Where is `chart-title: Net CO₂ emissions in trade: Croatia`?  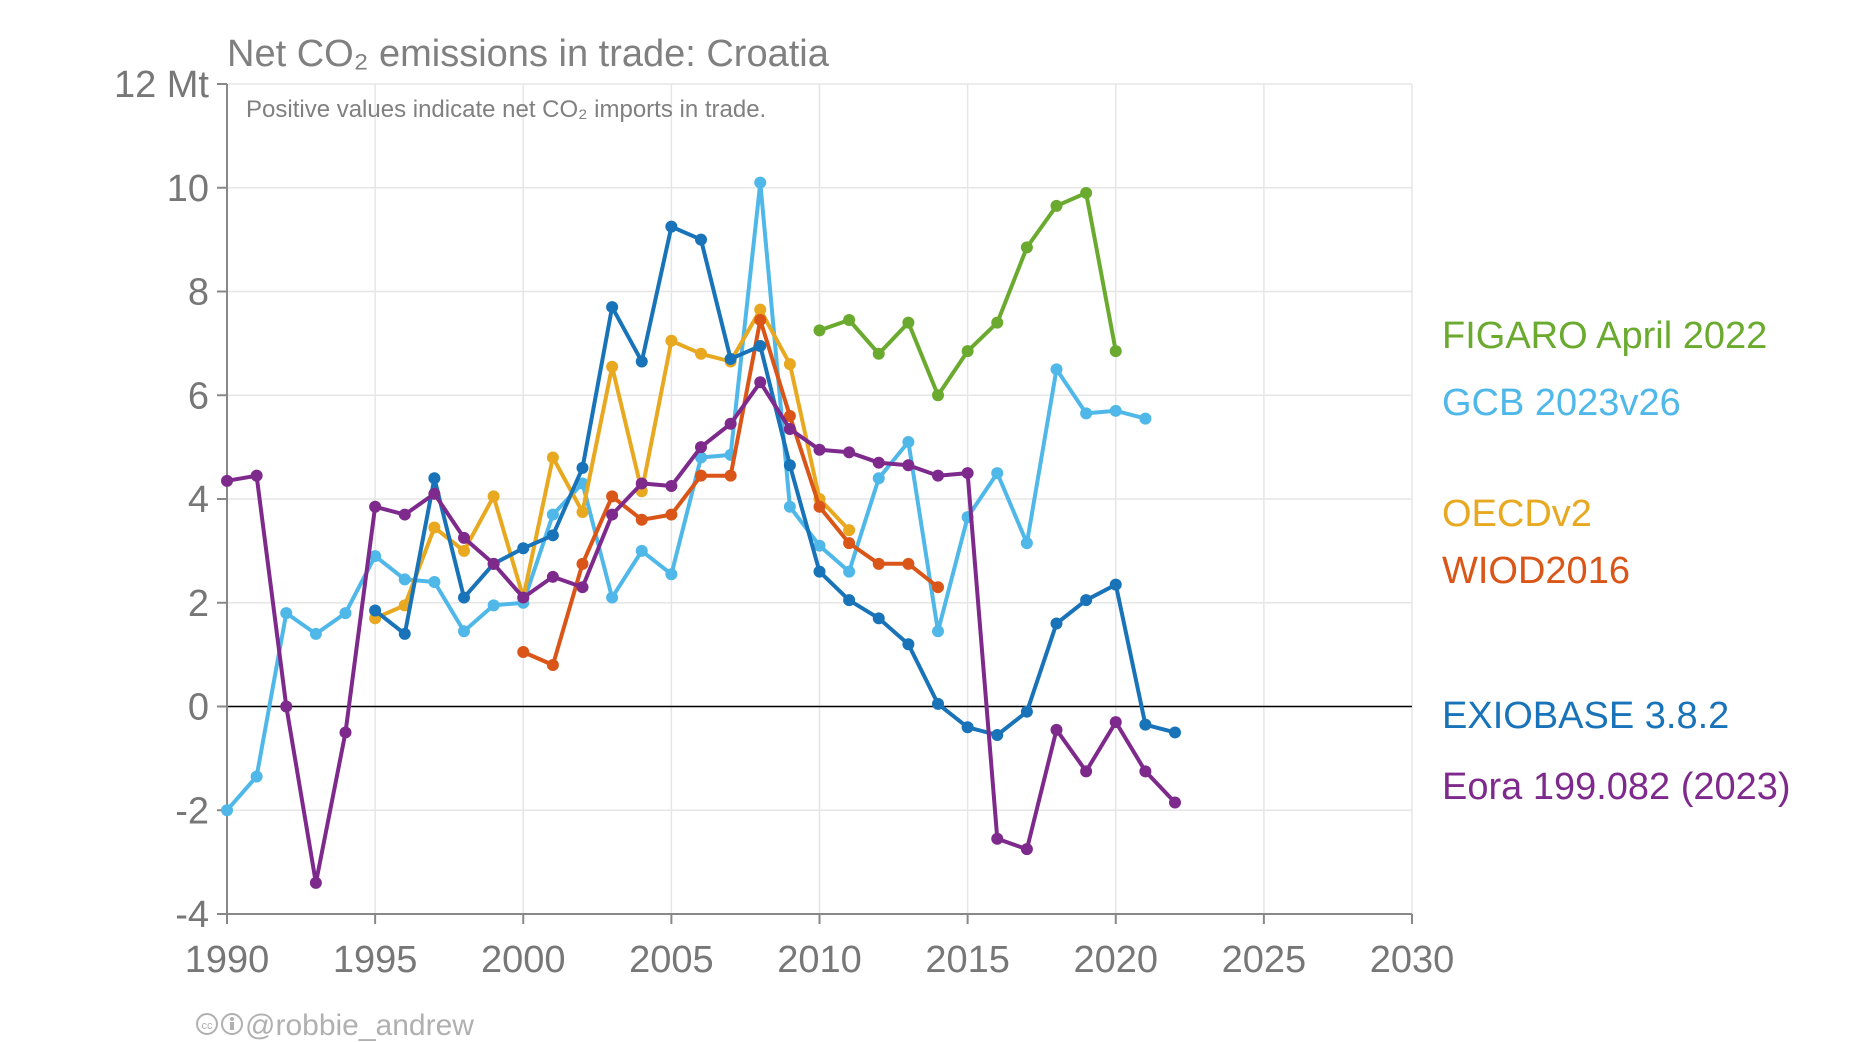 chart-title: Net CO₂ emissions in trade: Croatia is located at coordinates (528, 54).